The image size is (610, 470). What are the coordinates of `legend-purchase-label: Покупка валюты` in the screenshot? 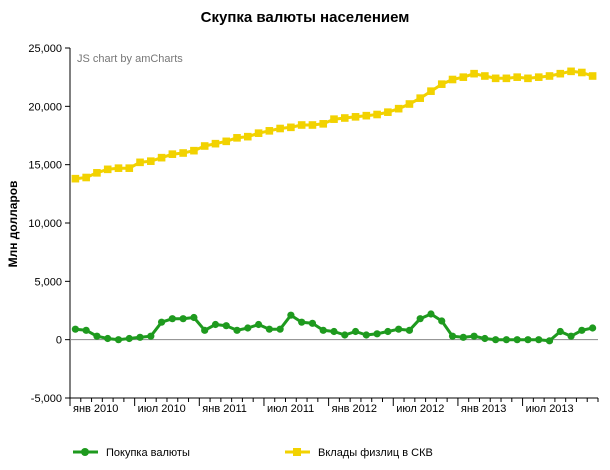 It's located at (148, 453).